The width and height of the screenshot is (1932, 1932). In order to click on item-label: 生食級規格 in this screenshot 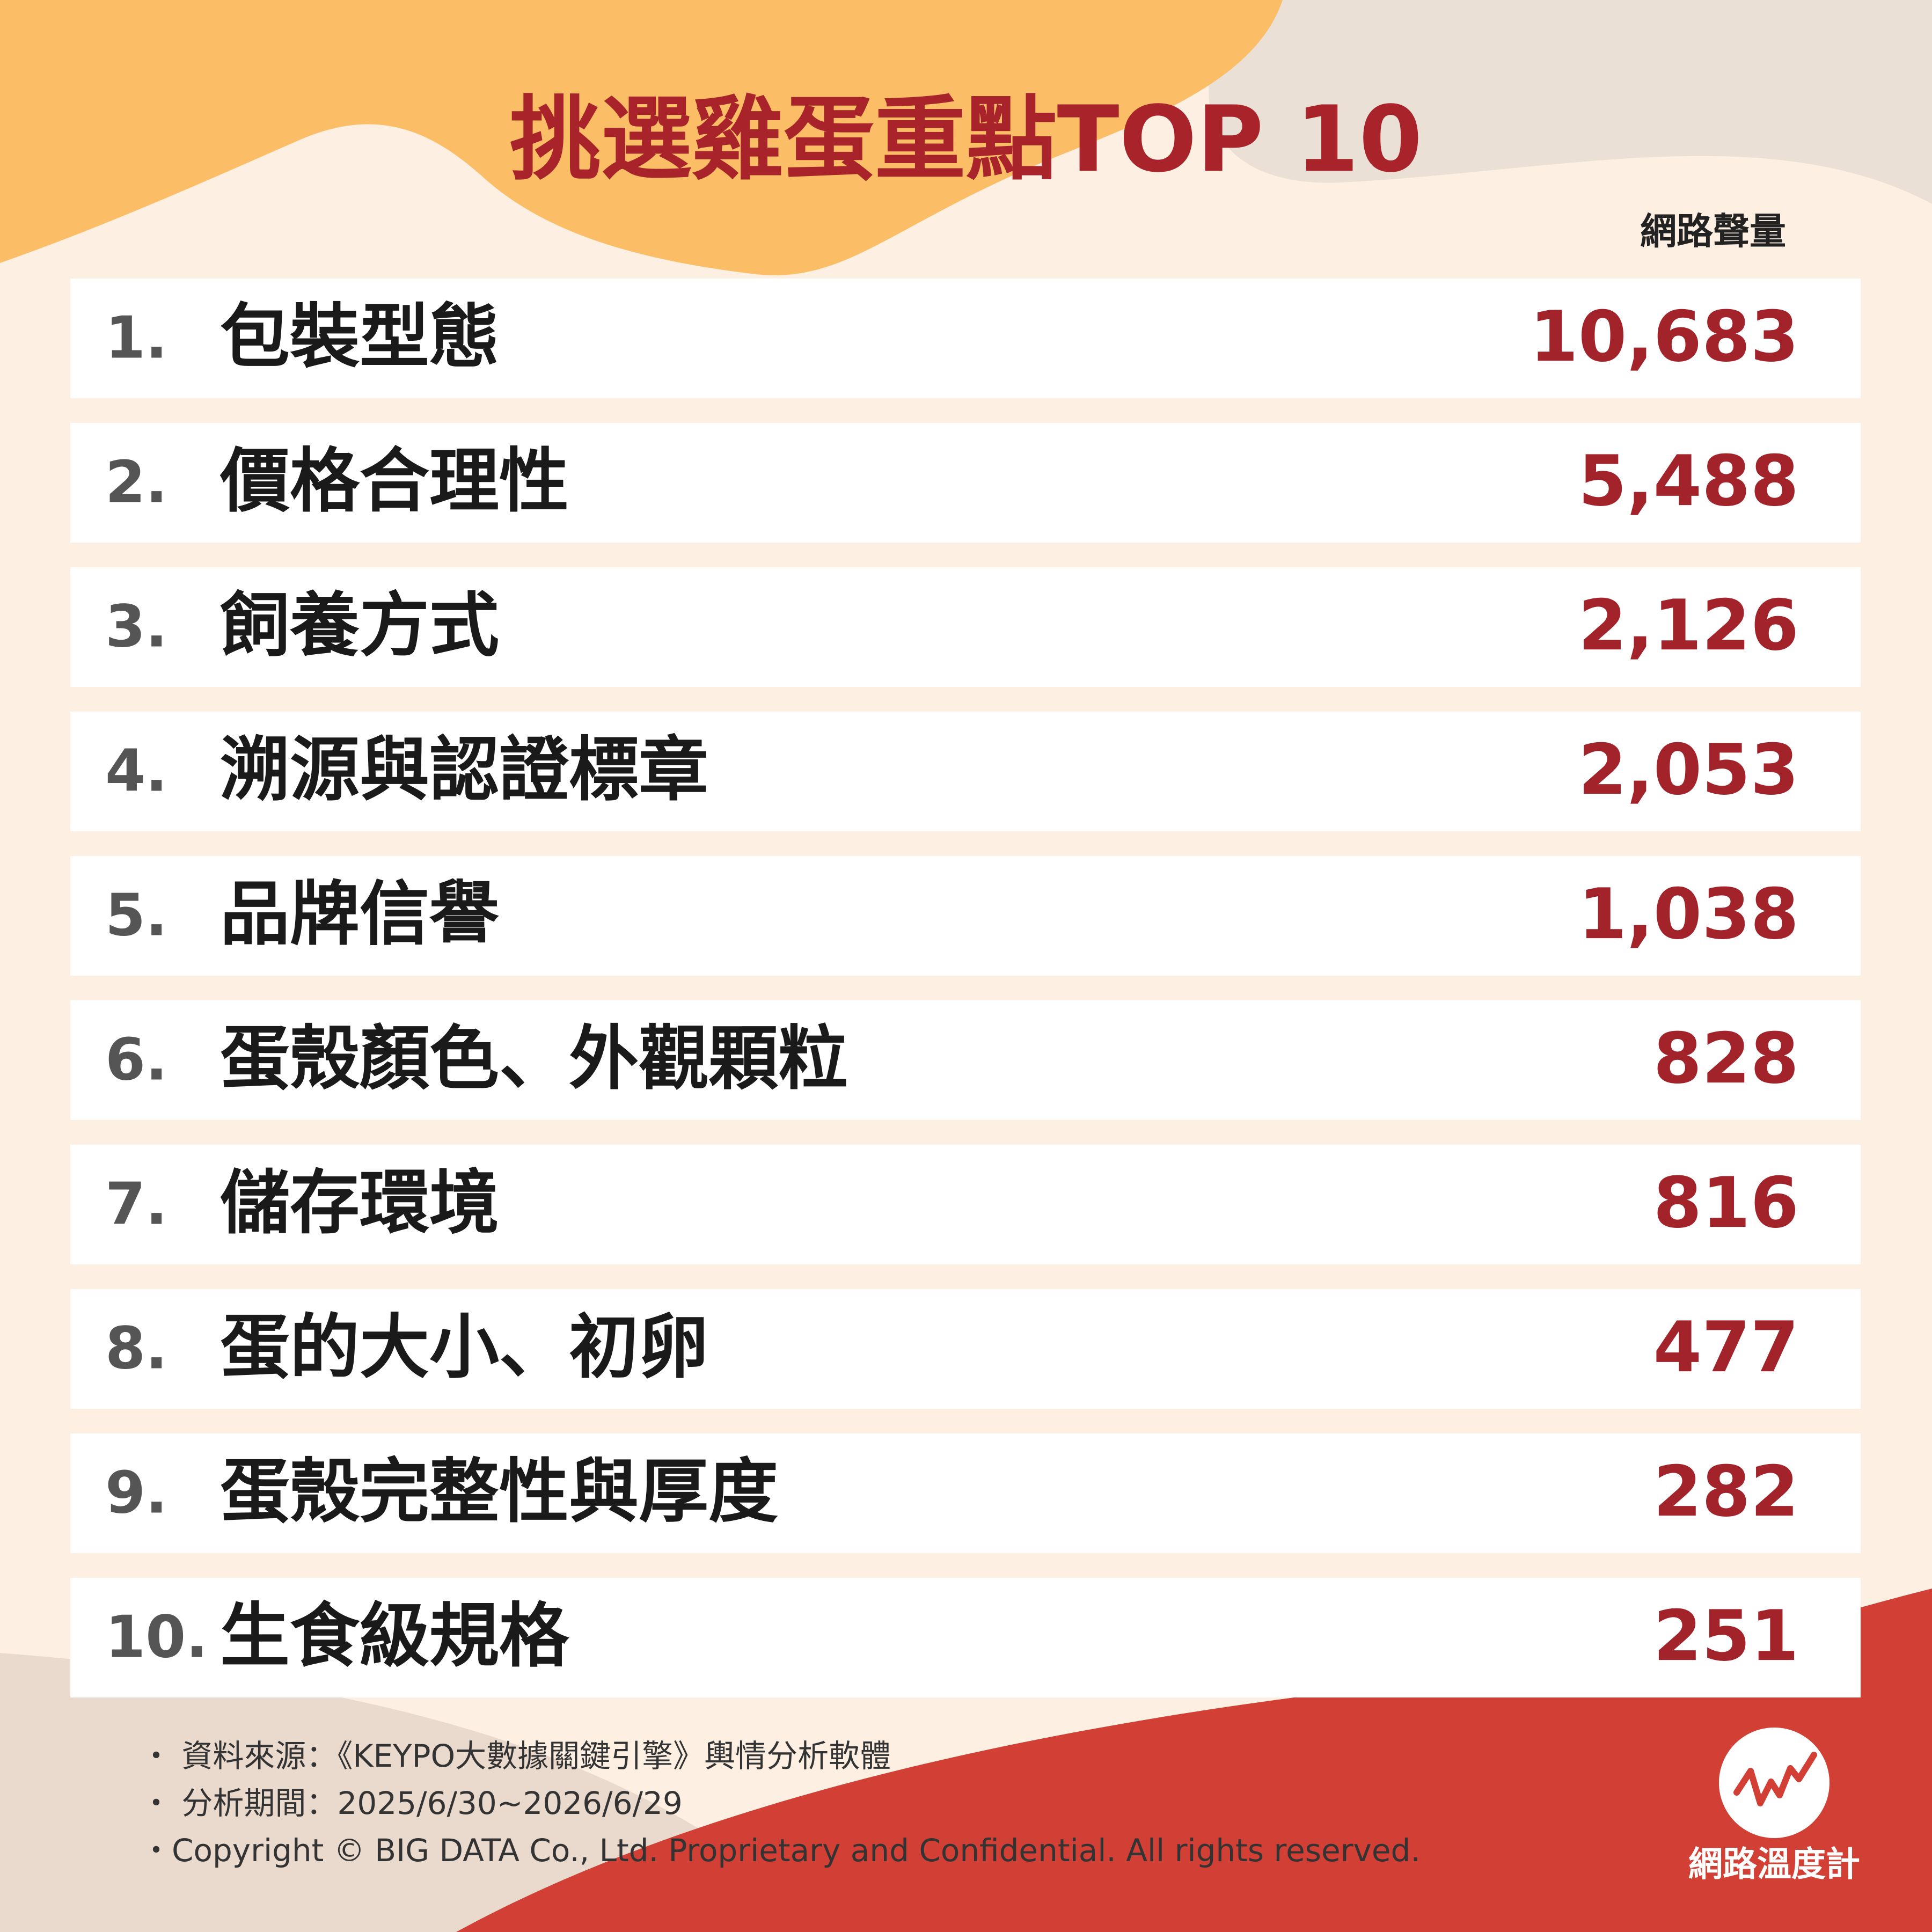, I will do `click(394, 1636)`.